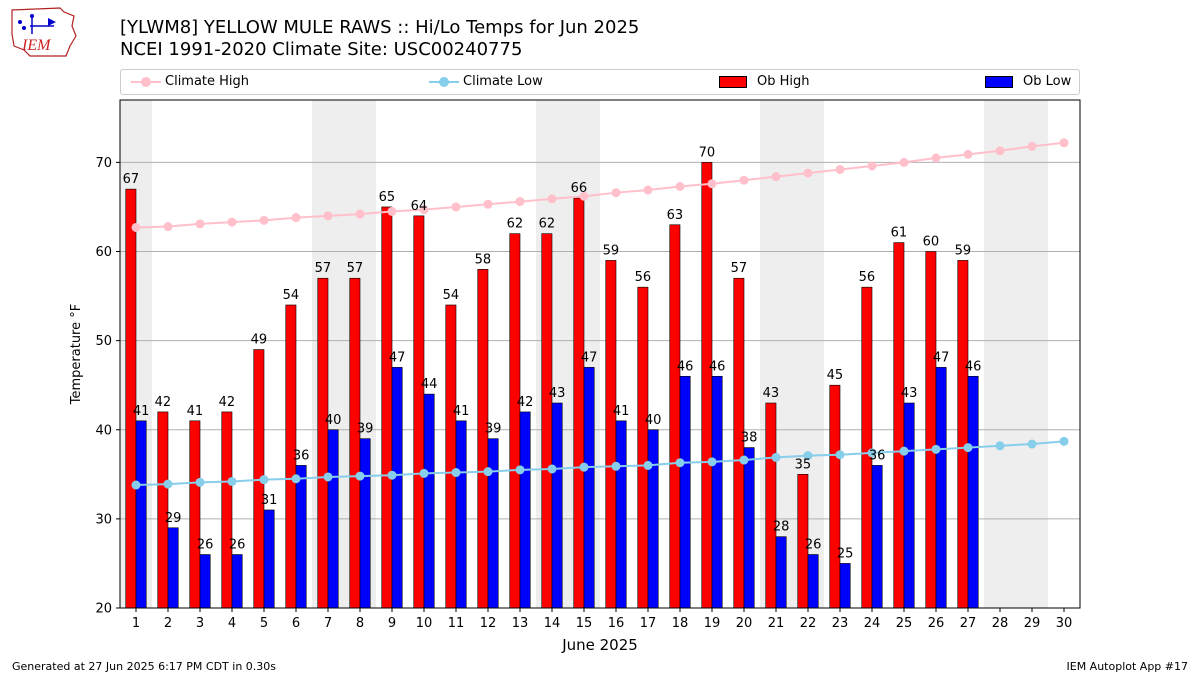 Image resolution: width=1200 pixels, height=675 pixels. What do you see at coordinates (461, 411) in the screenshot?
I see `ob-low-label: 41` at bounding box center [461, 411].